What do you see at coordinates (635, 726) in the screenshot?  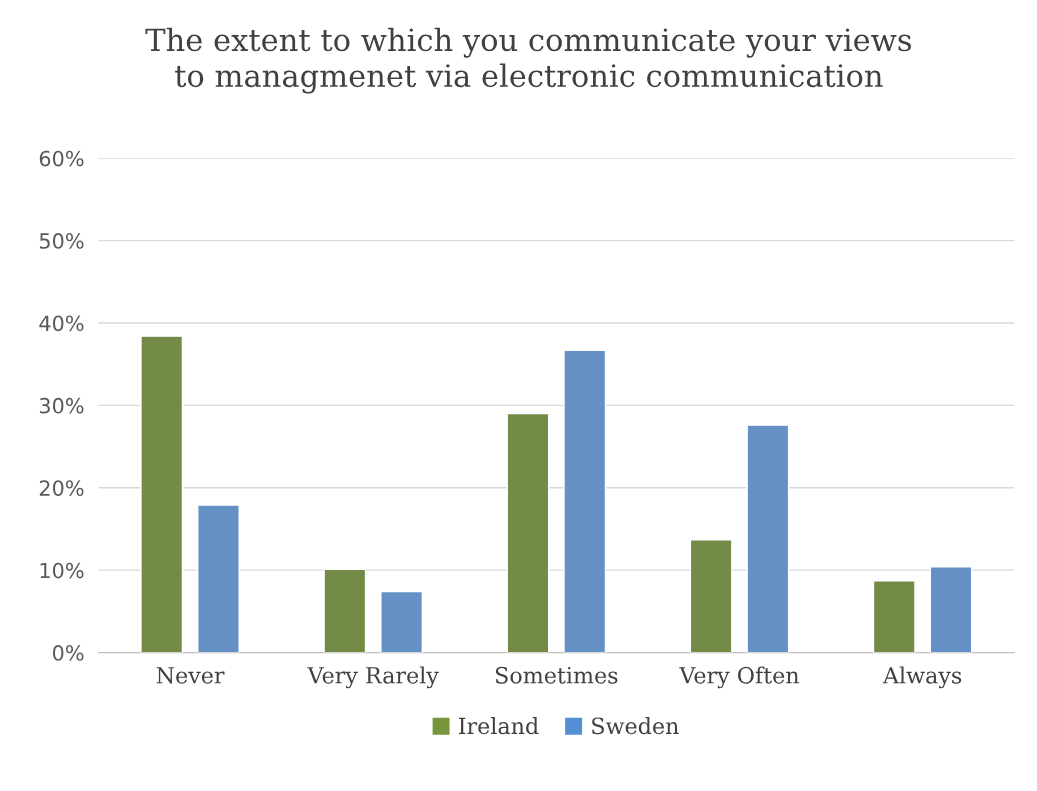 I see `legend-label: Sweden` at bounding box center [635, 726].